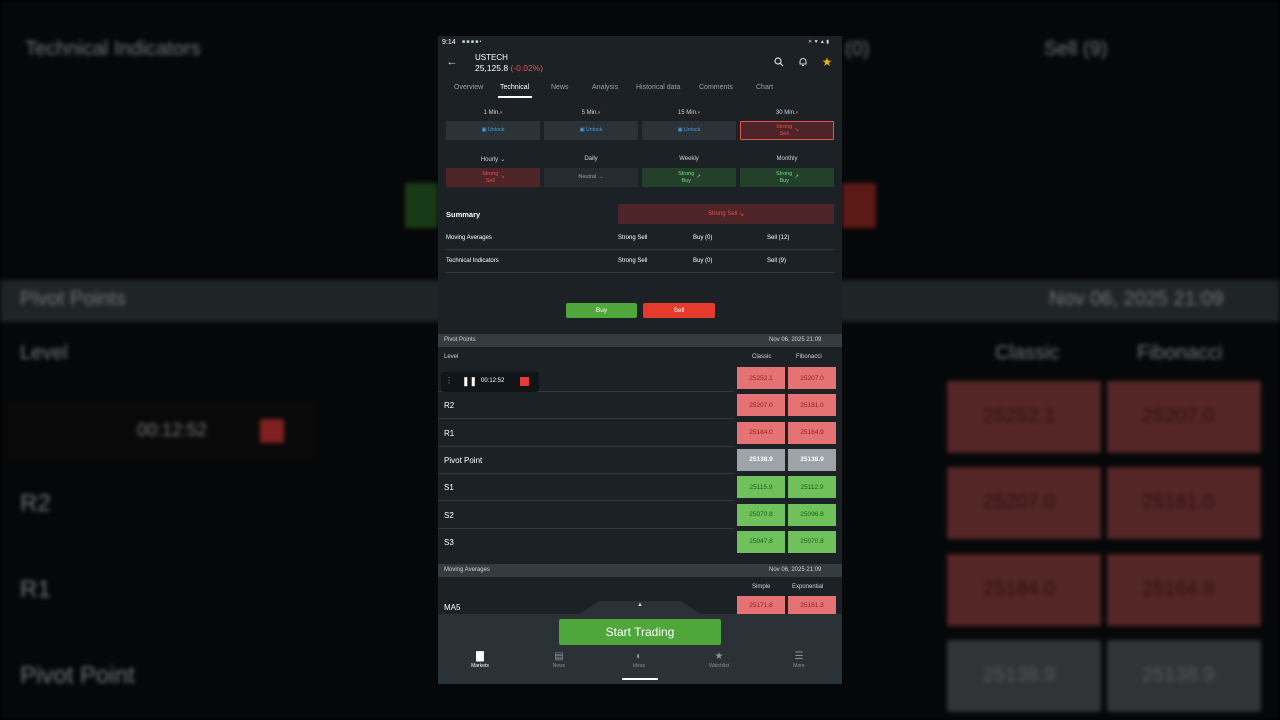  Describe the element at coordinates (761, 432) in the screenshot. I see `pivot-classic-value: 25184.0` at that location.